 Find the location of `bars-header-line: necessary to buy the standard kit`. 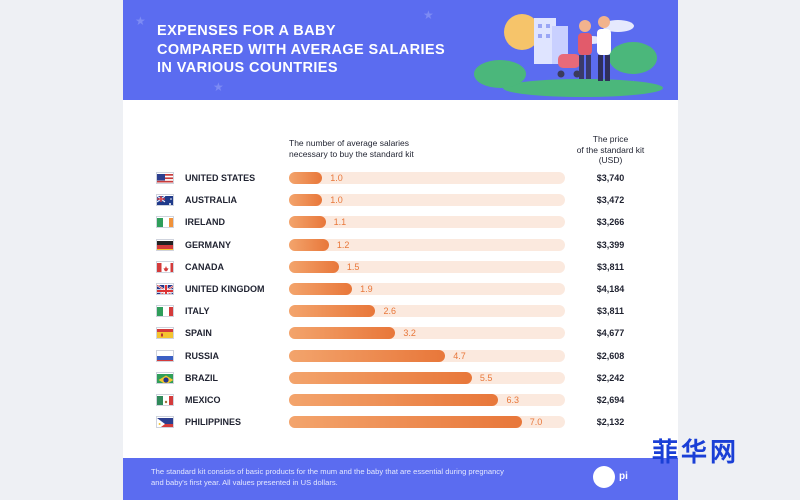

bars-header-line: necessary to buy the standard kit is located at coordinates (351, 153).